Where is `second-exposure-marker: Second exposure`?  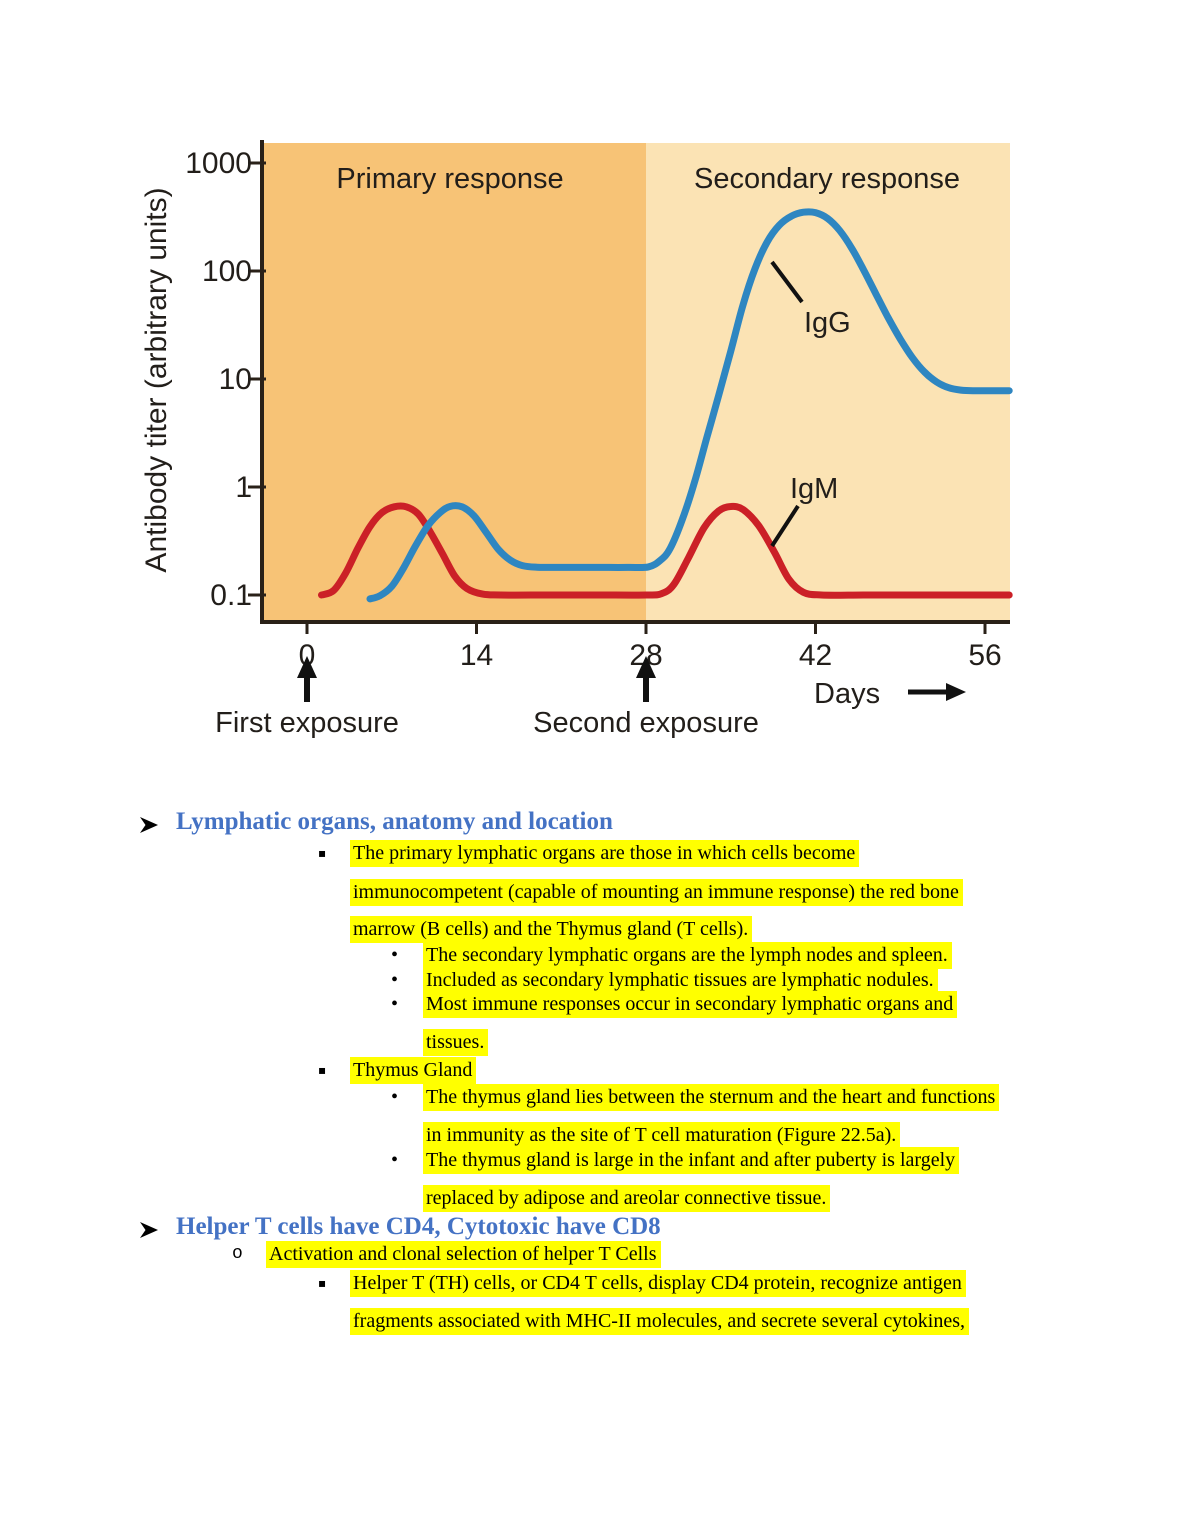
second-exposure-marker: Second exposure is located at coordinates (646, 697).